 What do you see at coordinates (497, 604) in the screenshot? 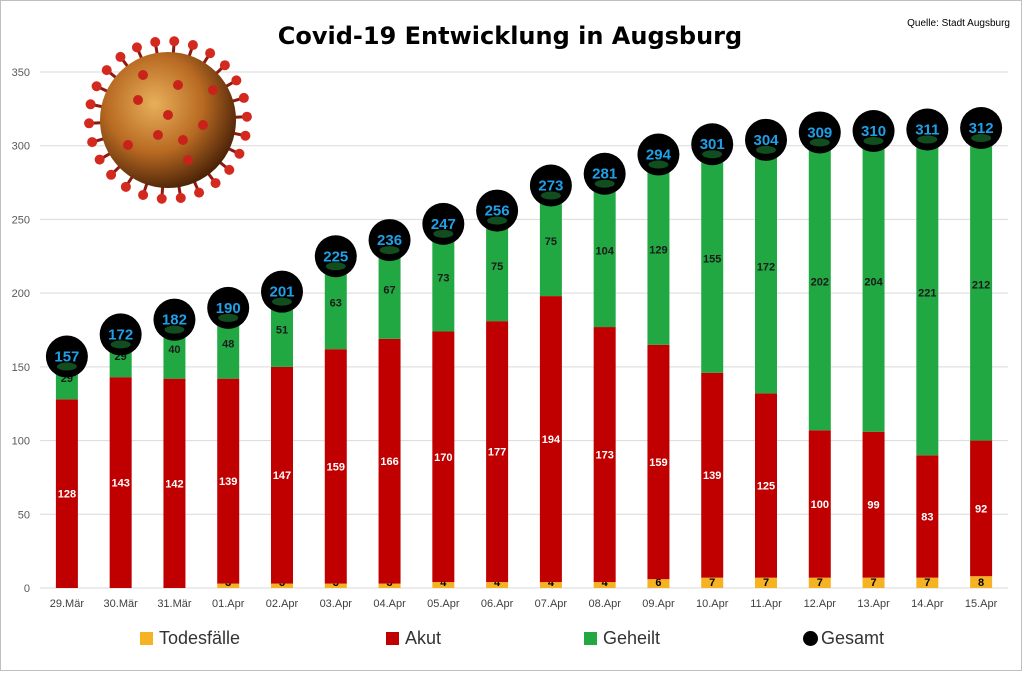
I see `x-tick-label: 06.Apr` at bounding box center [497, 604].